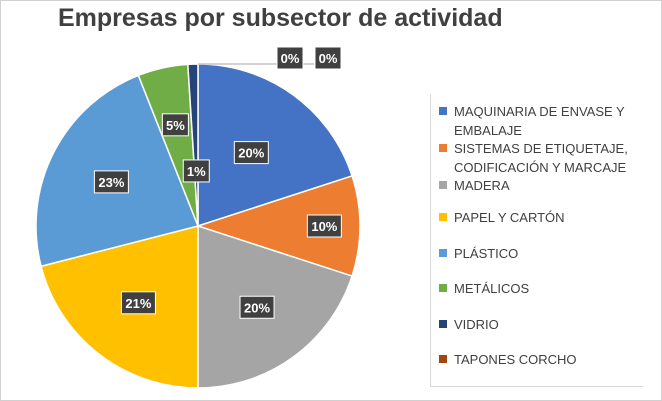  I want to click on legend-item-madera: MADERA, so click(539, 185).